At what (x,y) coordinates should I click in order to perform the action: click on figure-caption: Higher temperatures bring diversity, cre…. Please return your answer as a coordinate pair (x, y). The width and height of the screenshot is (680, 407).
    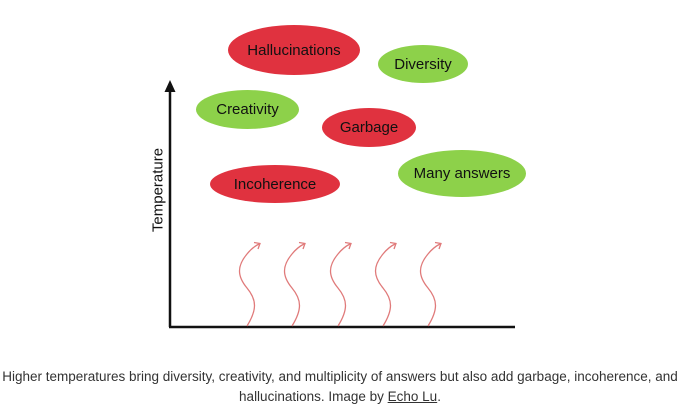
    Looking at the image, I should click on (340, 387).